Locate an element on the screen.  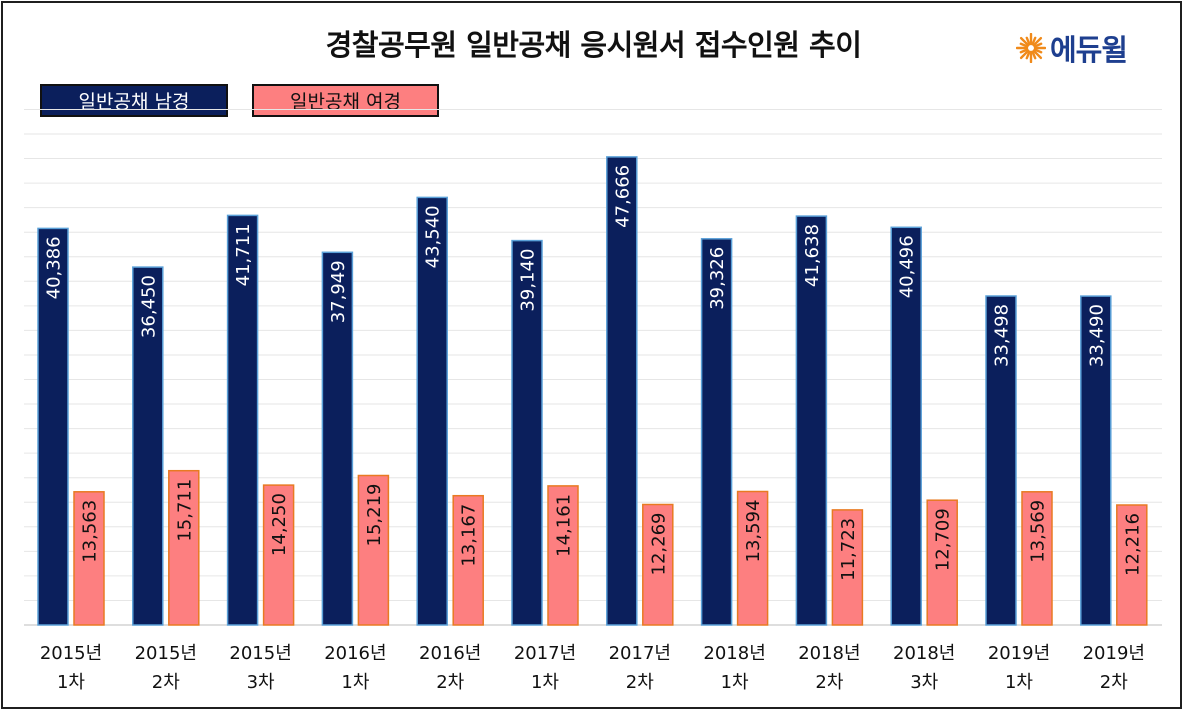
data-label-female: 15,219 is located at coordinates (374, 515).